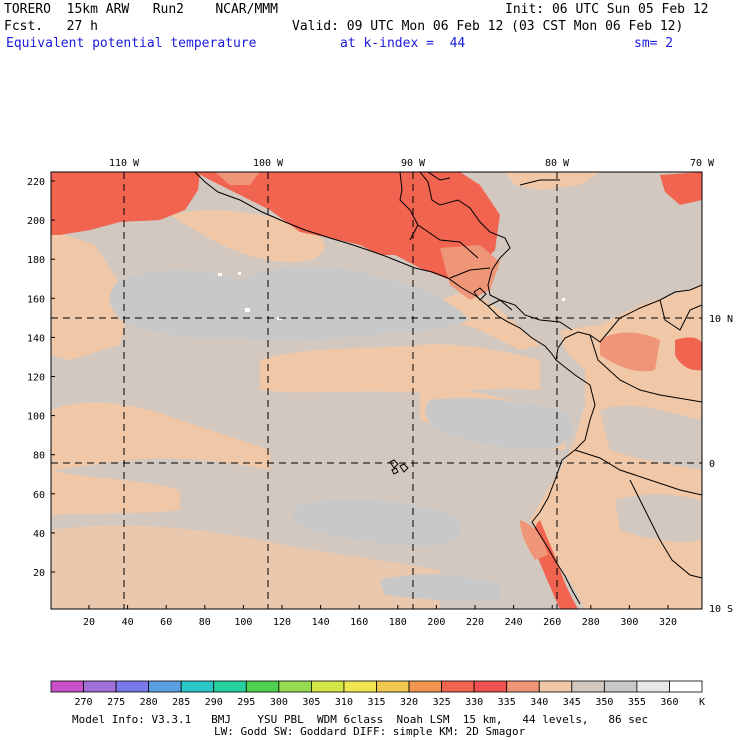 The width and height of the screenshot is (740, 740). What do you see at coordinates (39, 573) in the screenshot?
I see `y-tick-label: 20` at bounding box center [39, 573].